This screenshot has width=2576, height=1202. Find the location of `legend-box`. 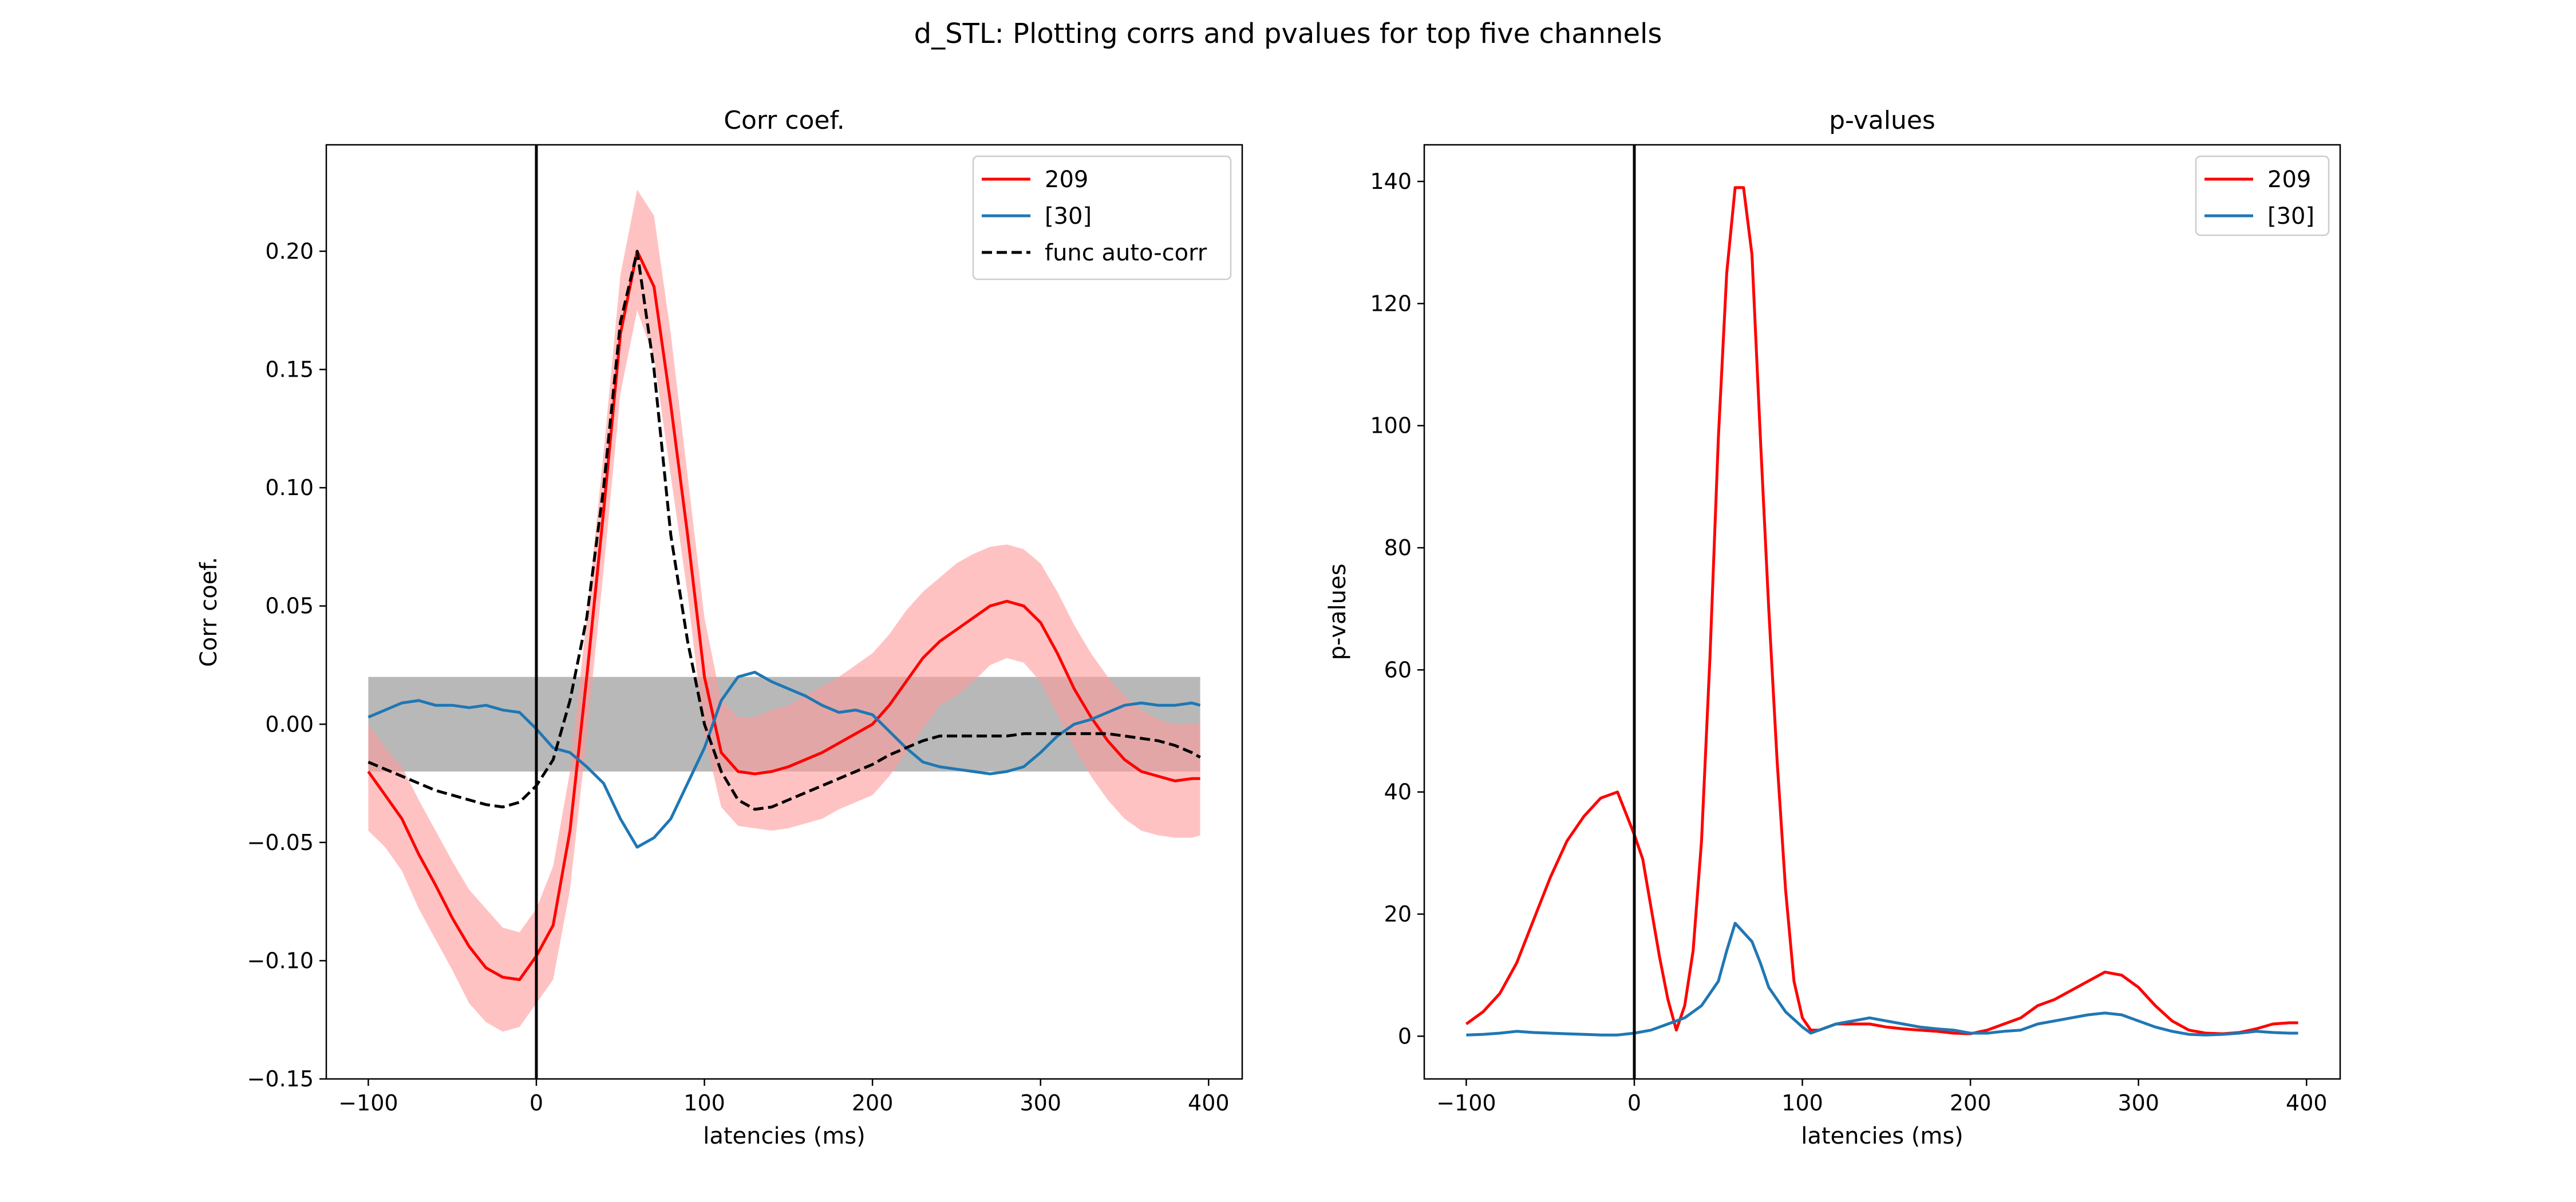

legend-box is located at coordinates (1102, 217).